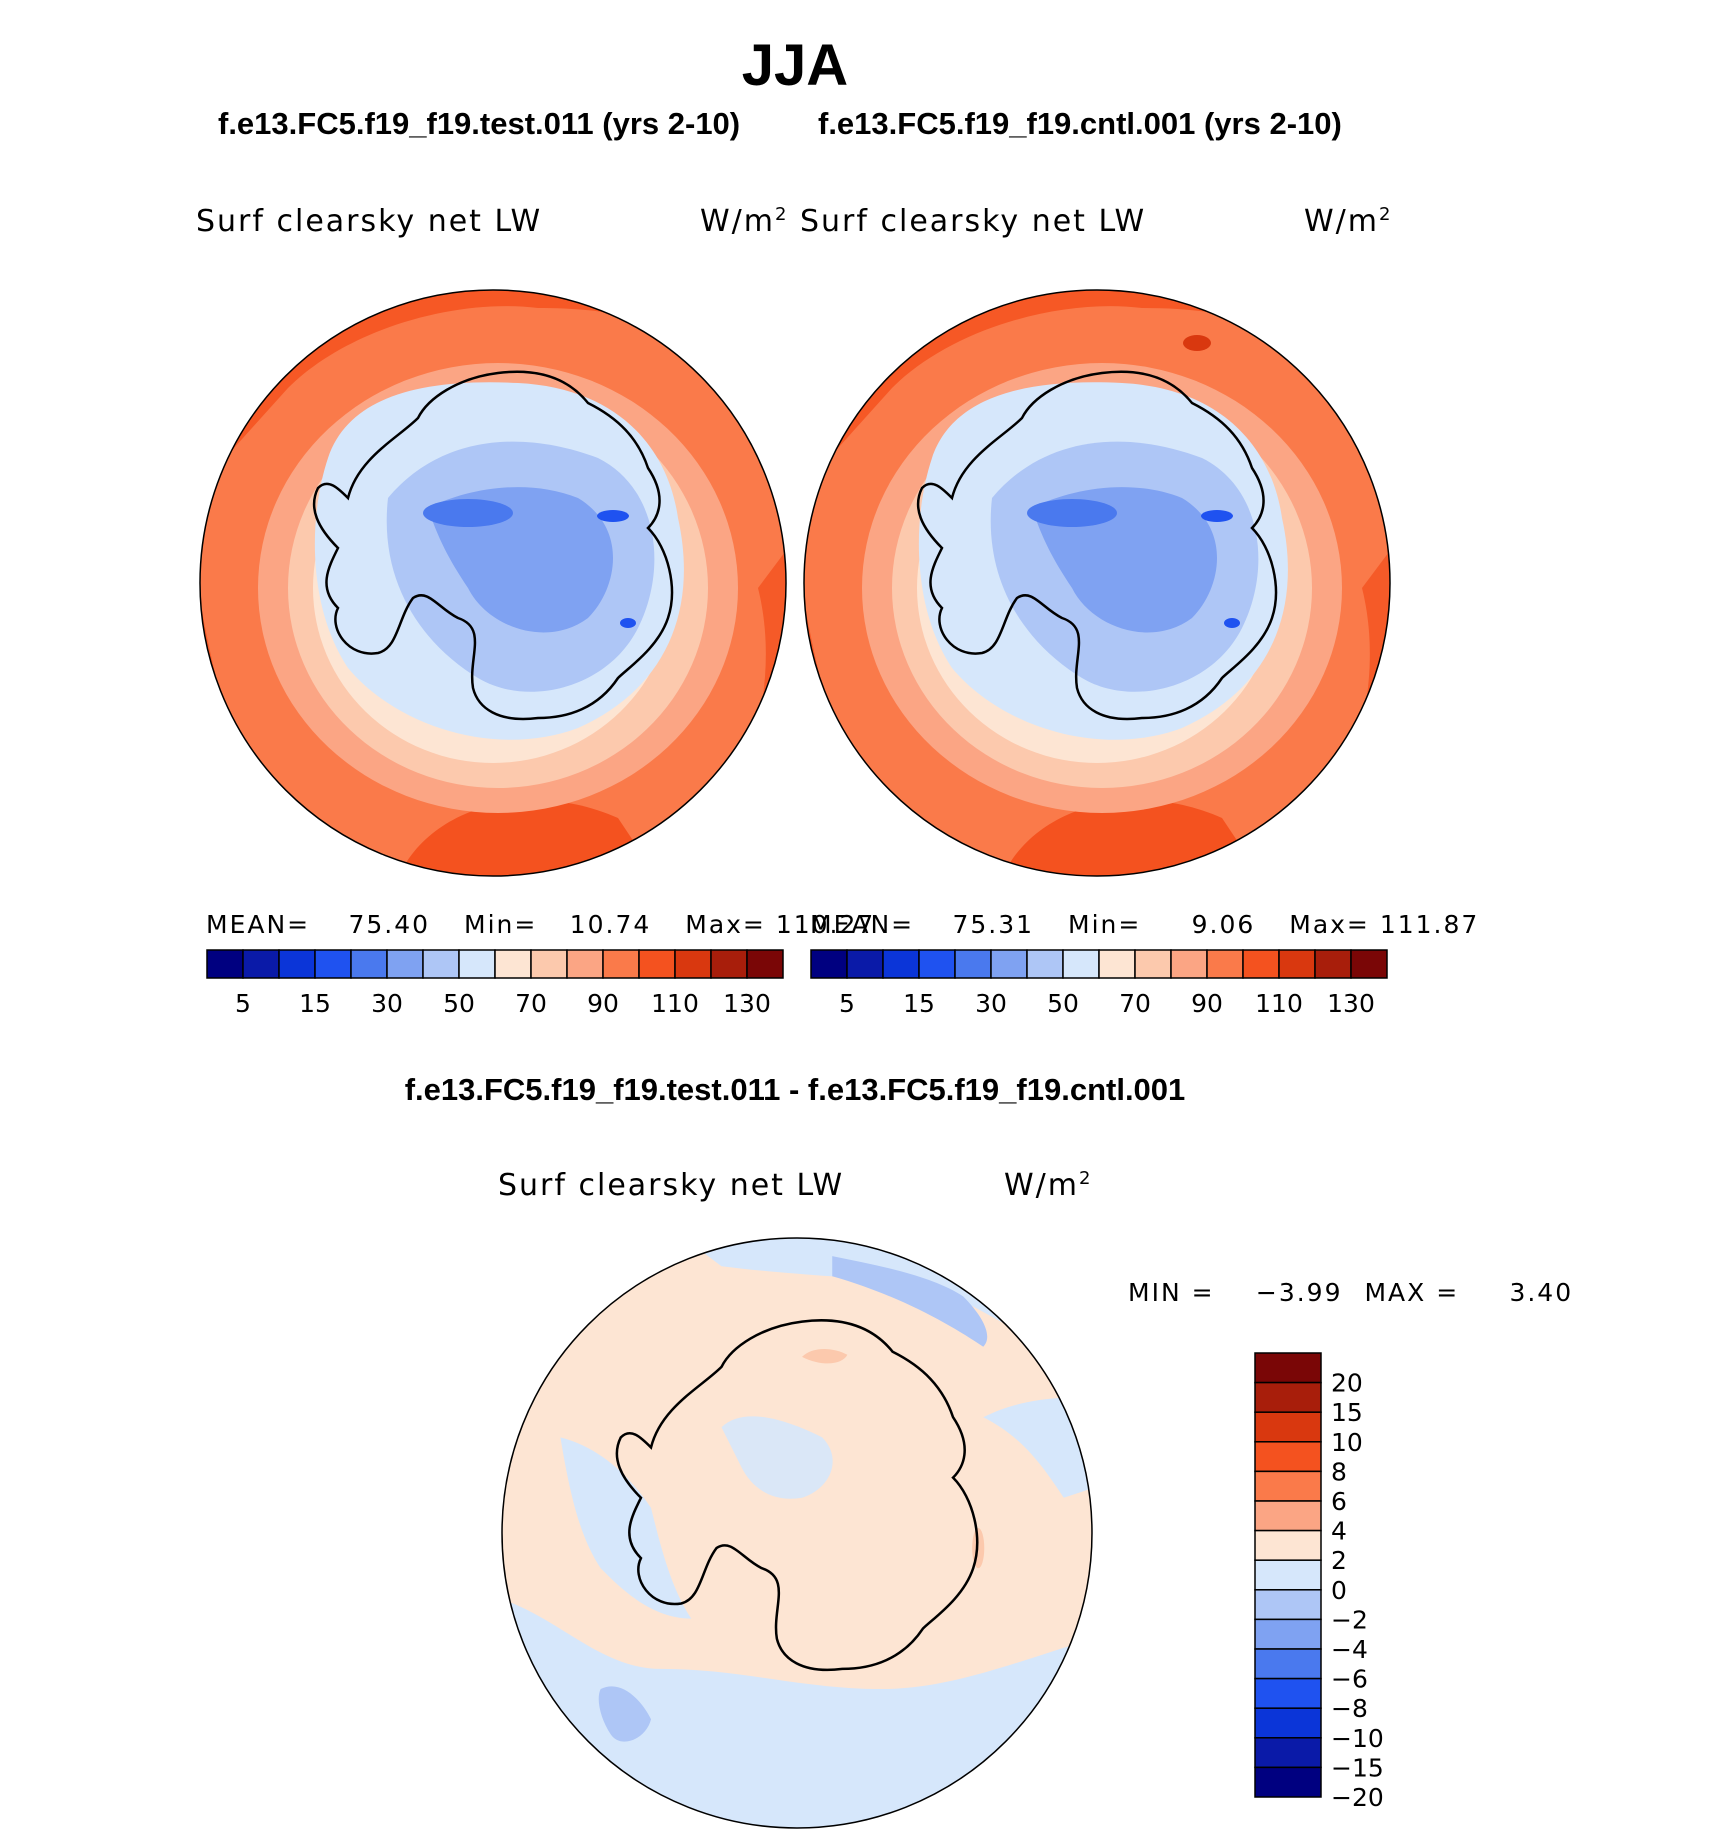 This screenshot has height=1840, width=1710. Describe the element at coordinates (1348, 221) in the screenshot. I see `control-units-label: W/m2` at that location.